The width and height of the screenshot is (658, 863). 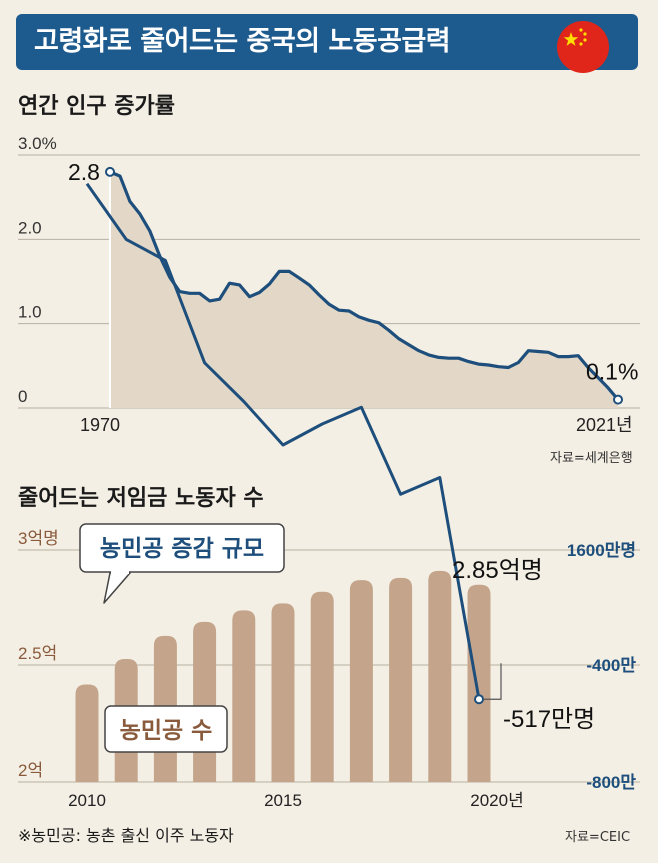 What do you see at coordinates (611, 665) in the screenshot?
I see `right-tick-label: -400만` at bounding box center [611, 665].